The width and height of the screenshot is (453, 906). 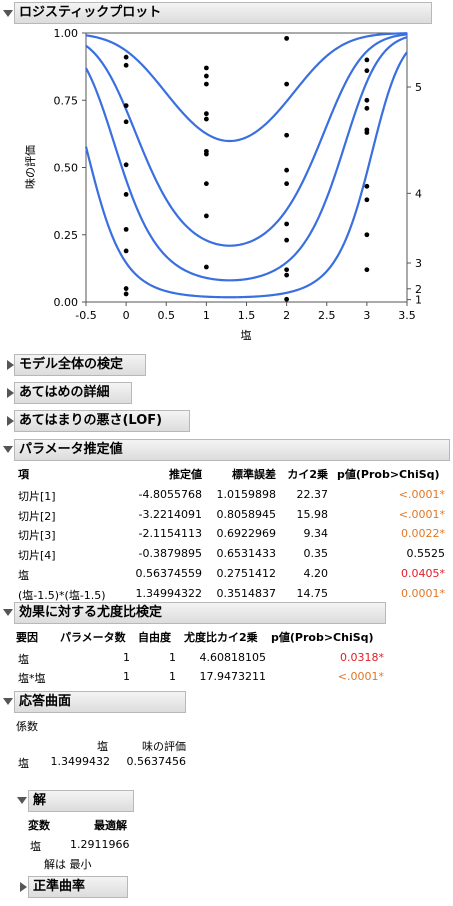 What do you see at coordinates (37, 496) in the screenshot?
I see `param-cell-term: 切片[1]` at bounding box center [37, 496].